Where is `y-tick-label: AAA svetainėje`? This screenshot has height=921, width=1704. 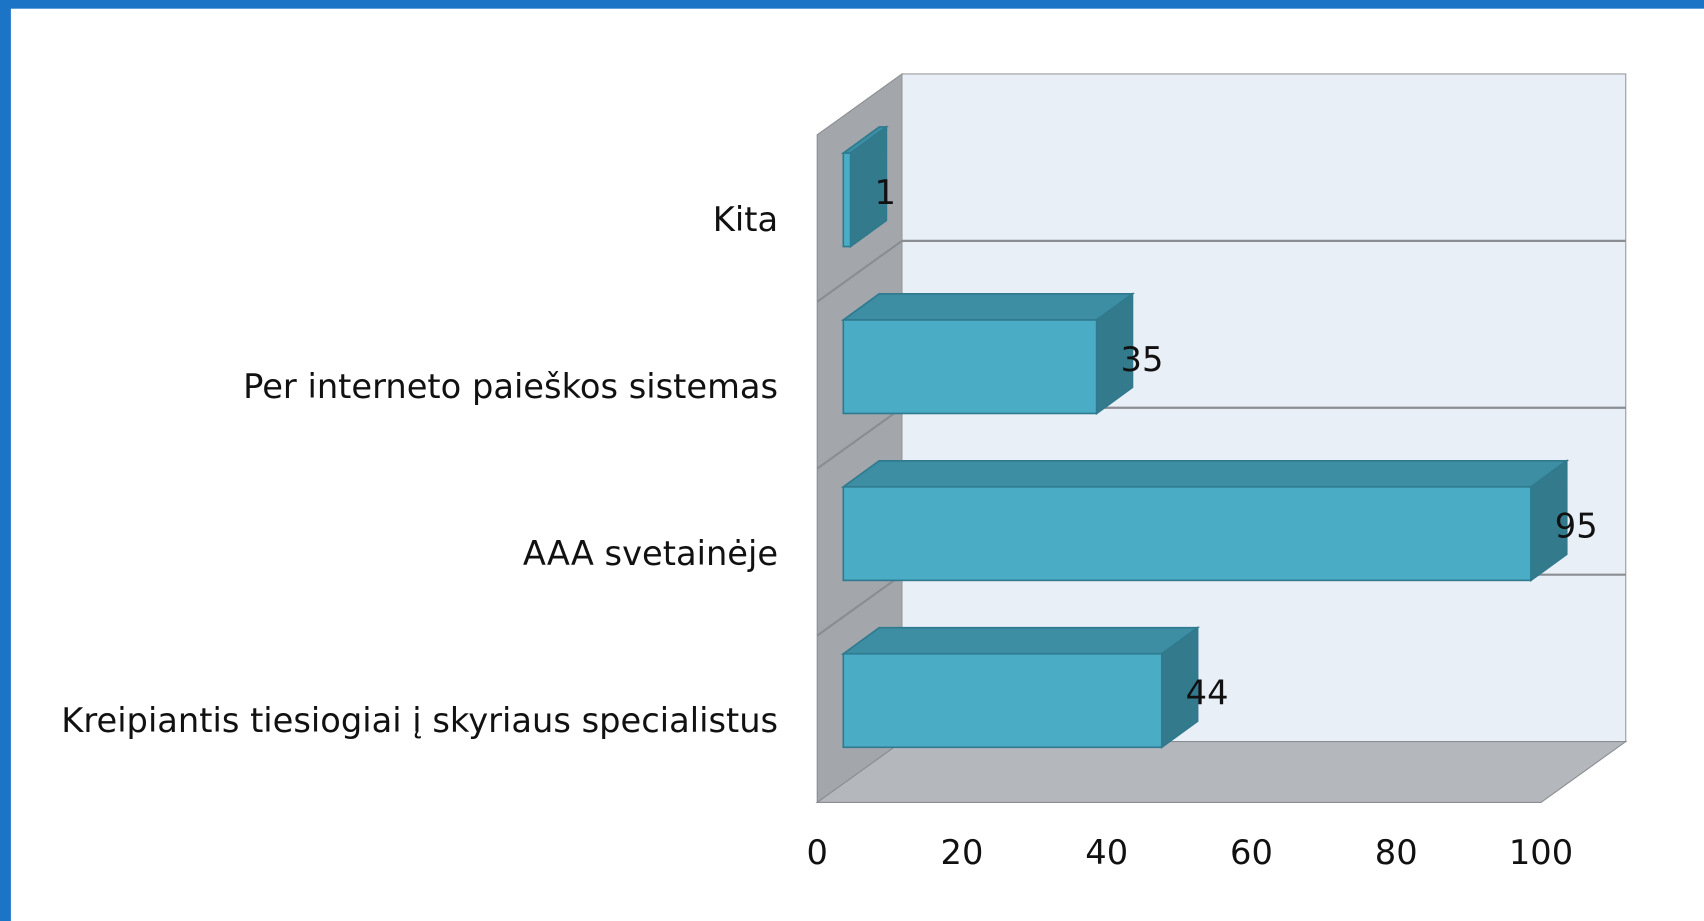
y-tick-label: AAA svetainėje is located at coordinates (650, 553).